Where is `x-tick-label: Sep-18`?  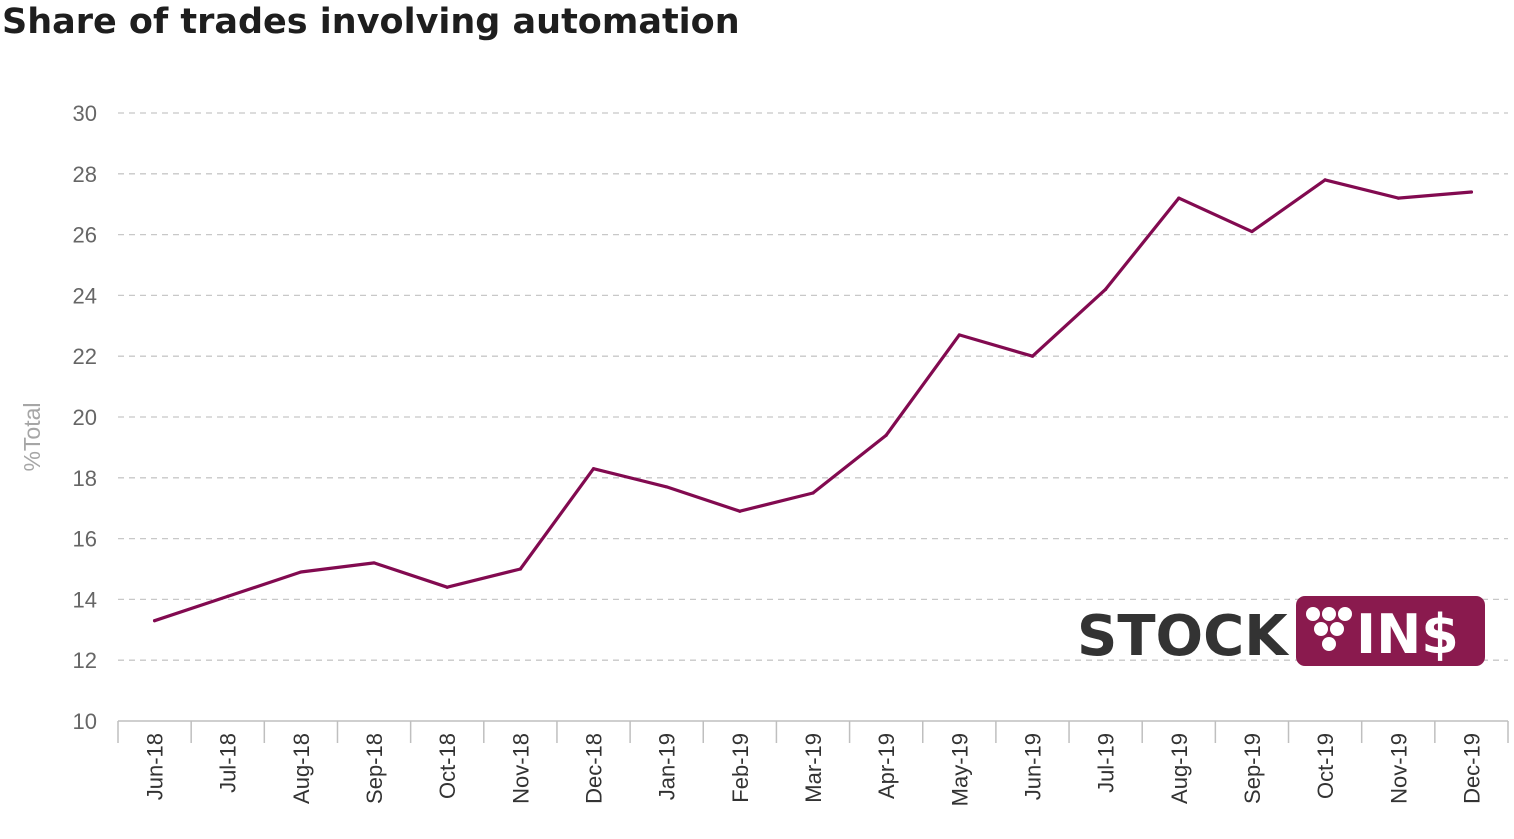 x-tick-label: Sep-18 is located at coordinates (374, 768).